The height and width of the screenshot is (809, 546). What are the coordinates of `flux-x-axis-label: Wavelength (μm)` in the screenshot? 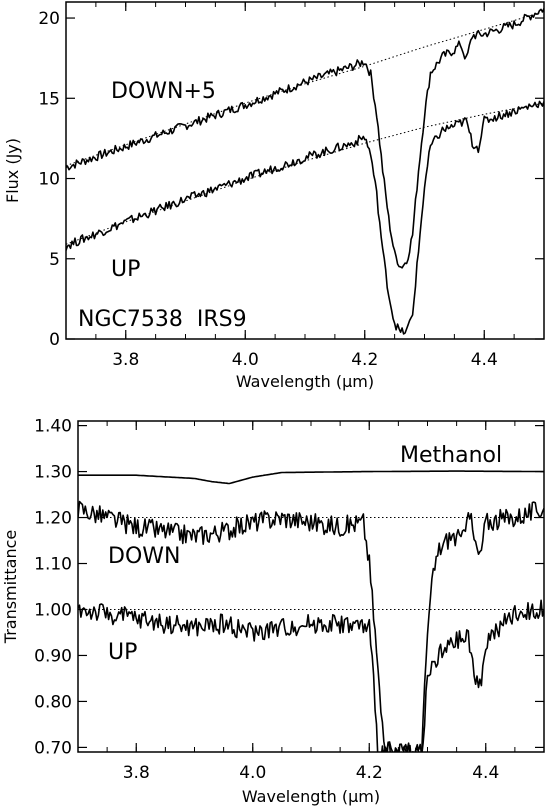 It's located at (305, 381).